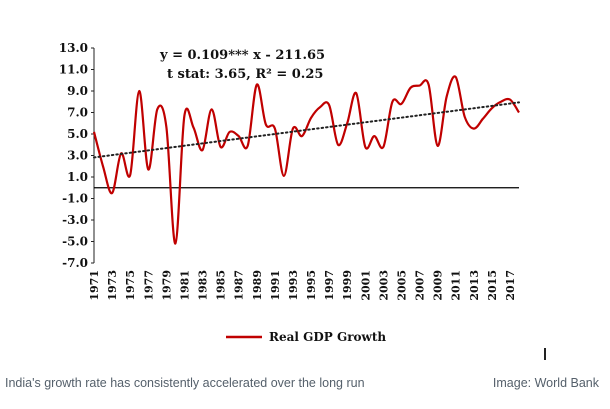 The width and height of the screenshot is (610, 409). What do you see at coordinates (73, 48) in the screenshot?
I see `y-tick-label: 13.0` at bounding box center [73, 48].